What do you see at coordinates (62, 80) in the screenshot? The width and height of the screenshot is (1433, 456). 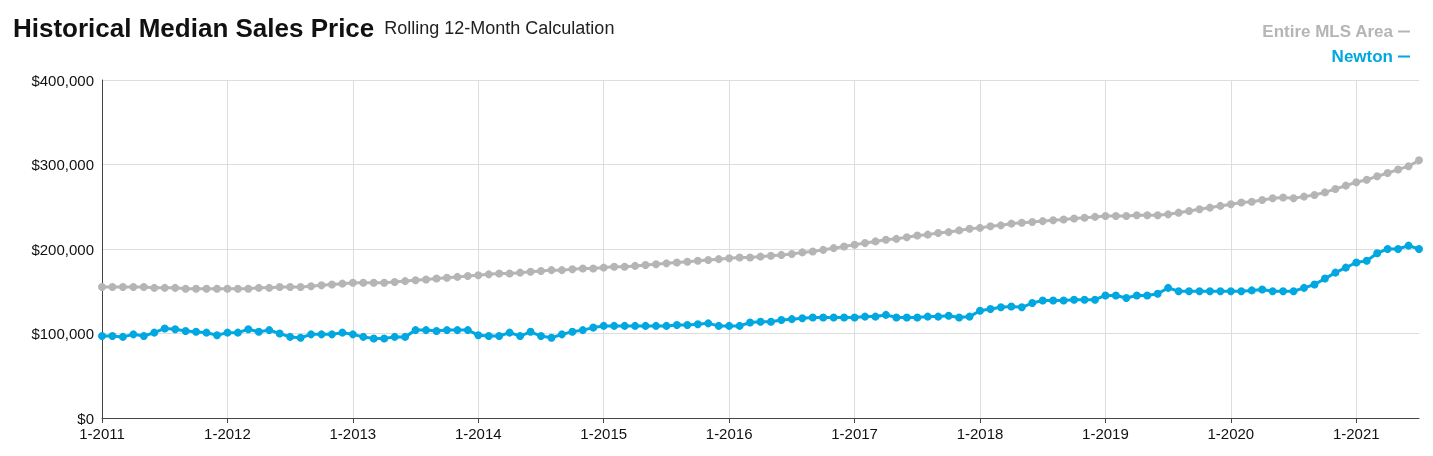 I see `y-tick-label: $400,000` at bounding box center [62, 80].